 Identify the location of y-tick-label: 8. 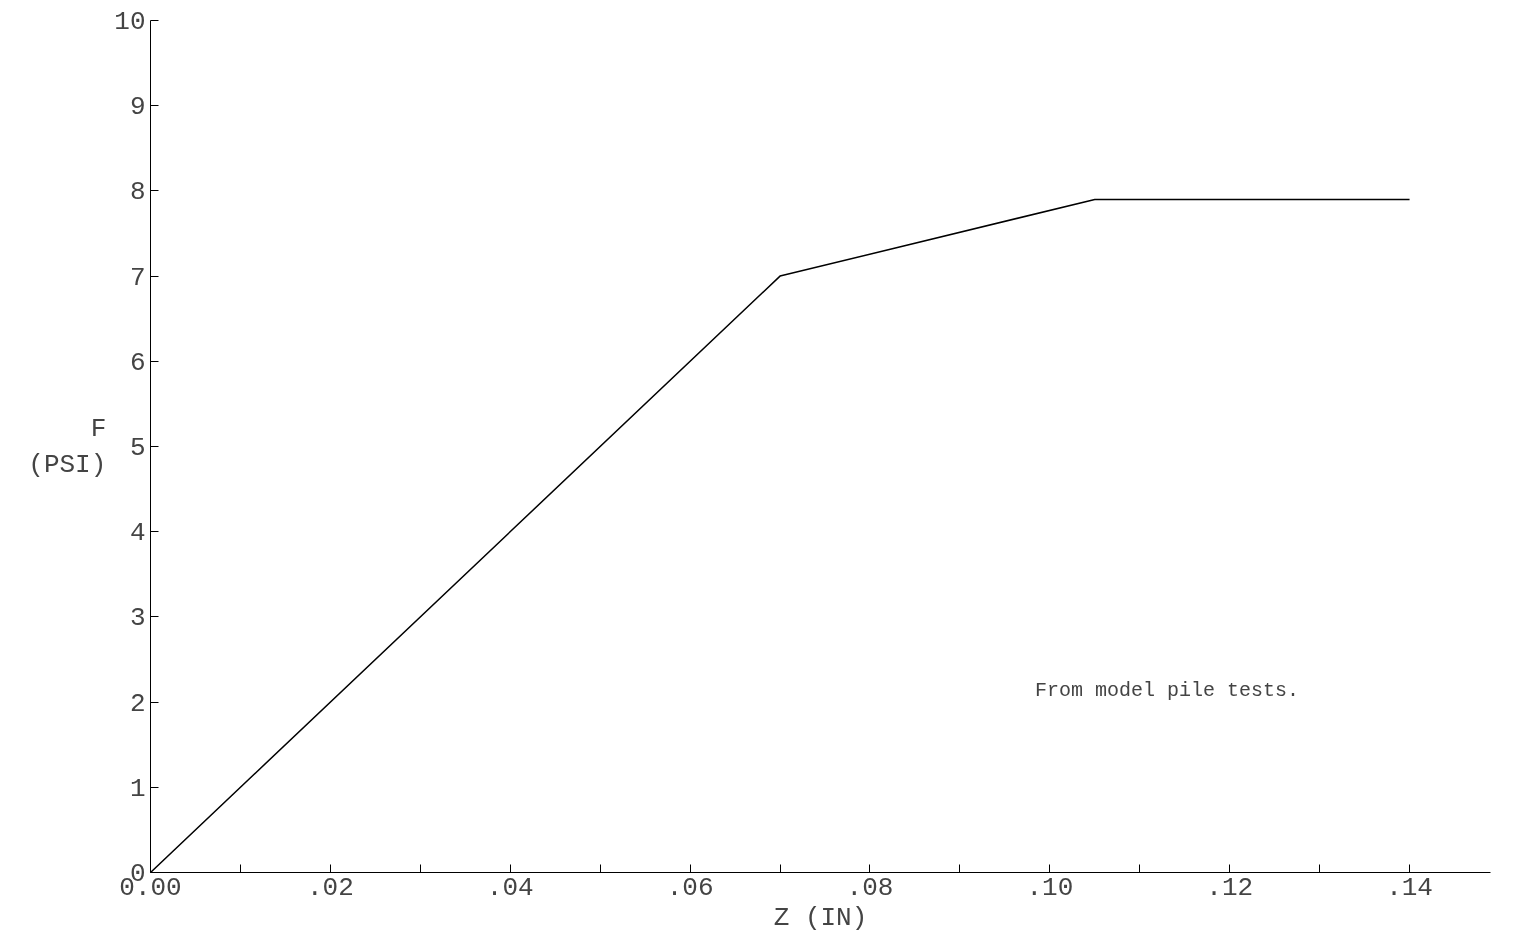
(137, 192).